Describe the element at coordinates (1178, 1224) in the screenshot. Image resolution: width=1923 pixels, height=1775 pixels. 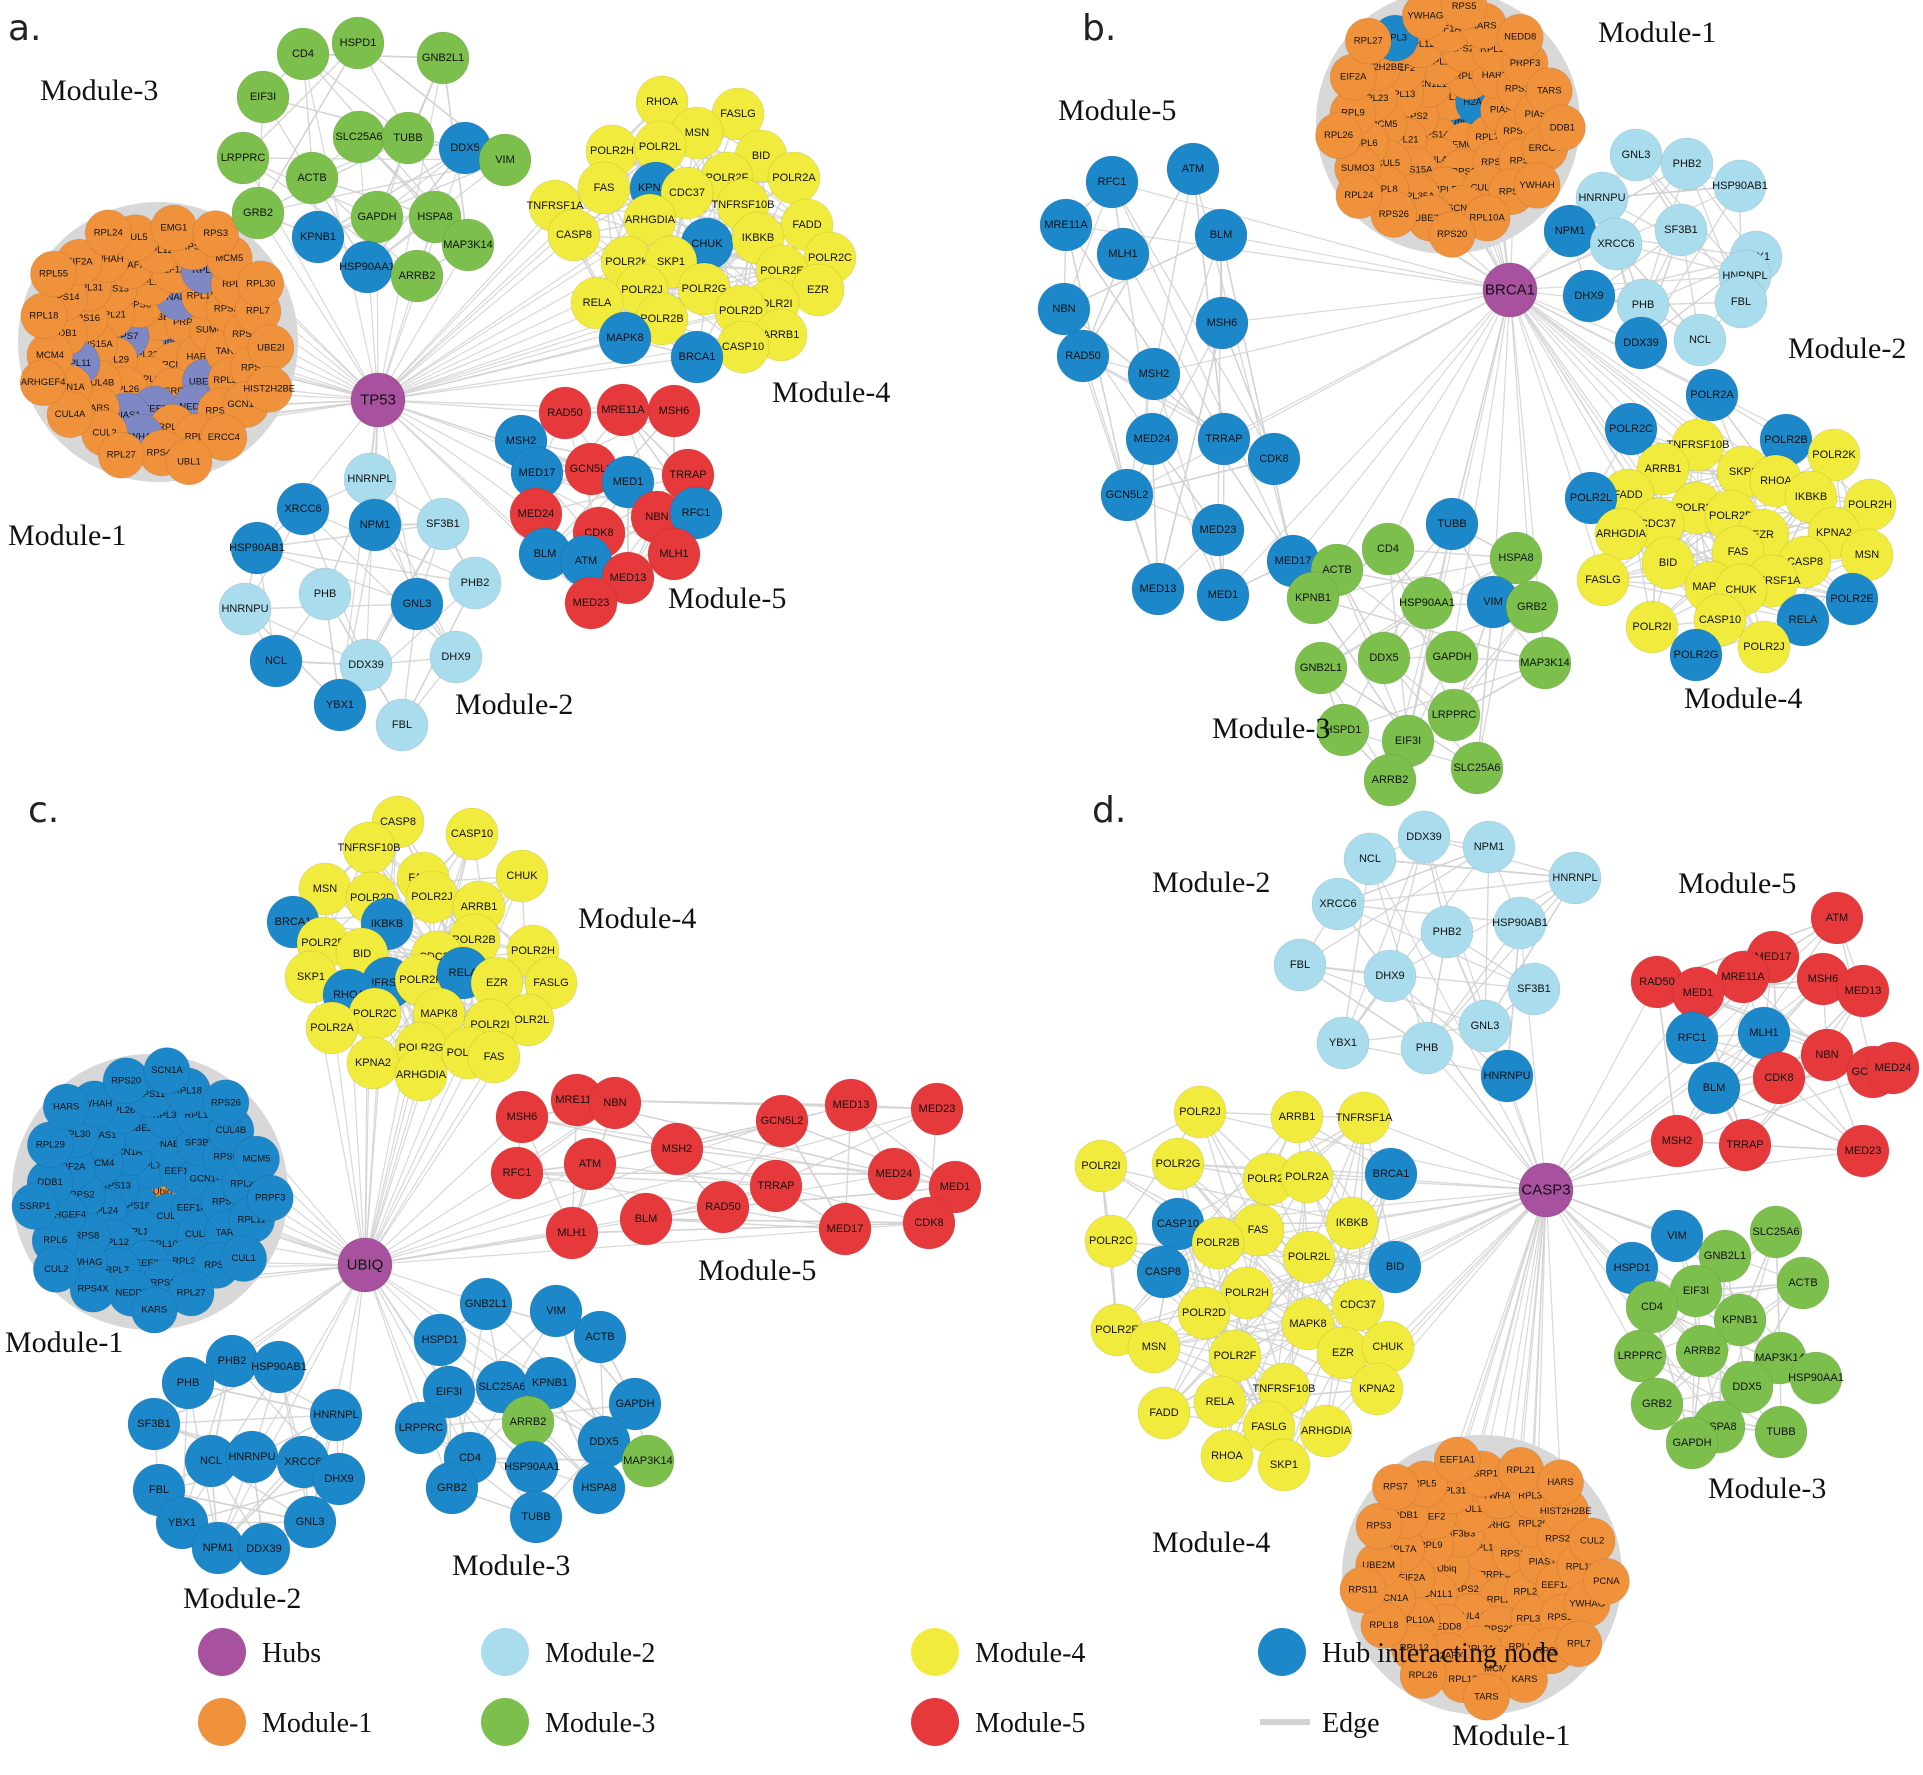
I see `node-CASP10: CASP10` at that location.